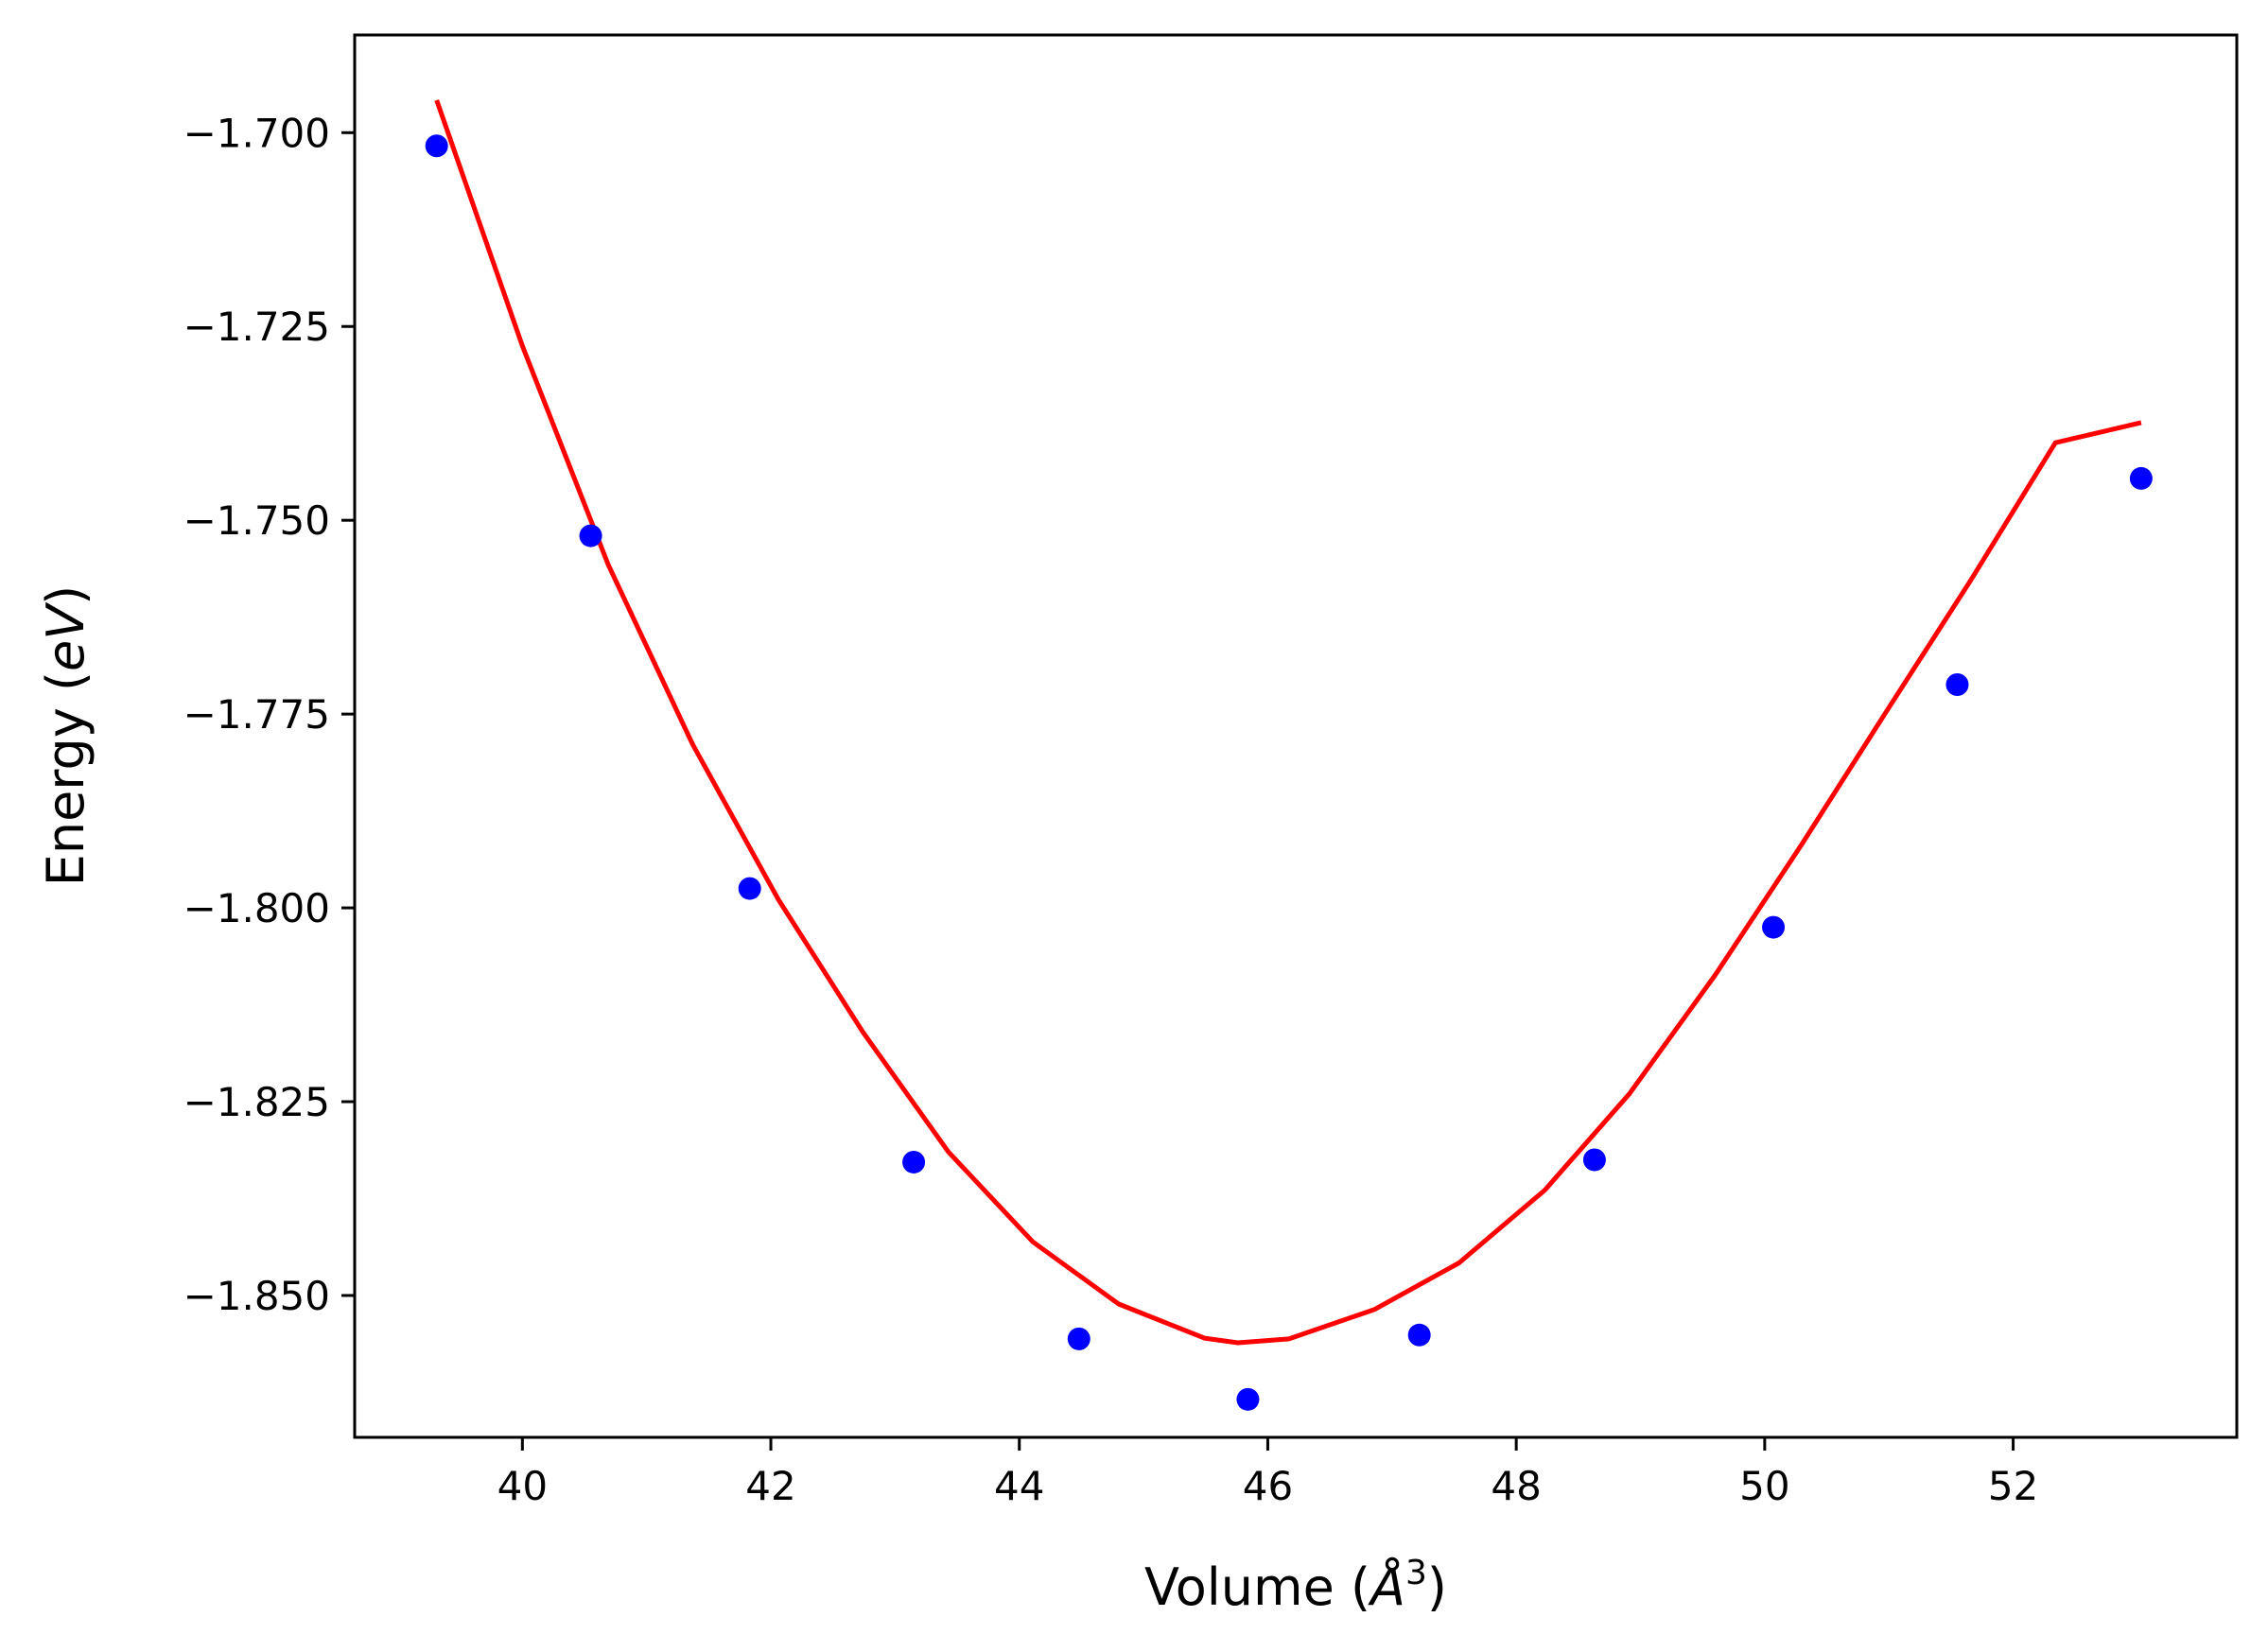 This screenshot has width=2268, height=1652. I want to click on x-axis-ticks: 40 42 44 46 48 50 52, so click(1267, 1473).